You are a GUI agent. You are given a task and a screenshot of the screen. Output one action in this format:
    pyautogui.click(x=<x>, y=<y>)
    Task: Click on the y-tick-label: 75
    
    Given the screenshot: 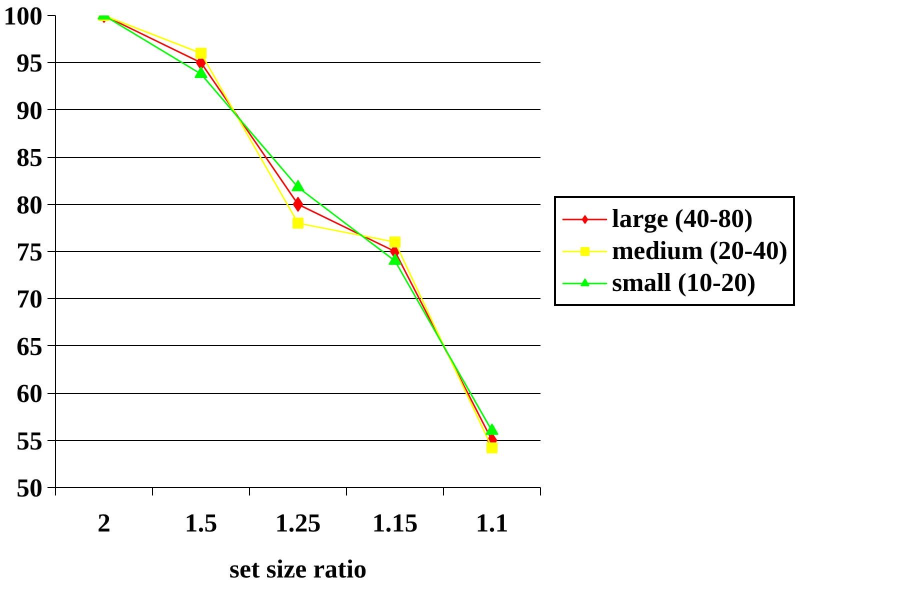 What is the action you would take?
    pyautogui.click(x=29, y=252)
    